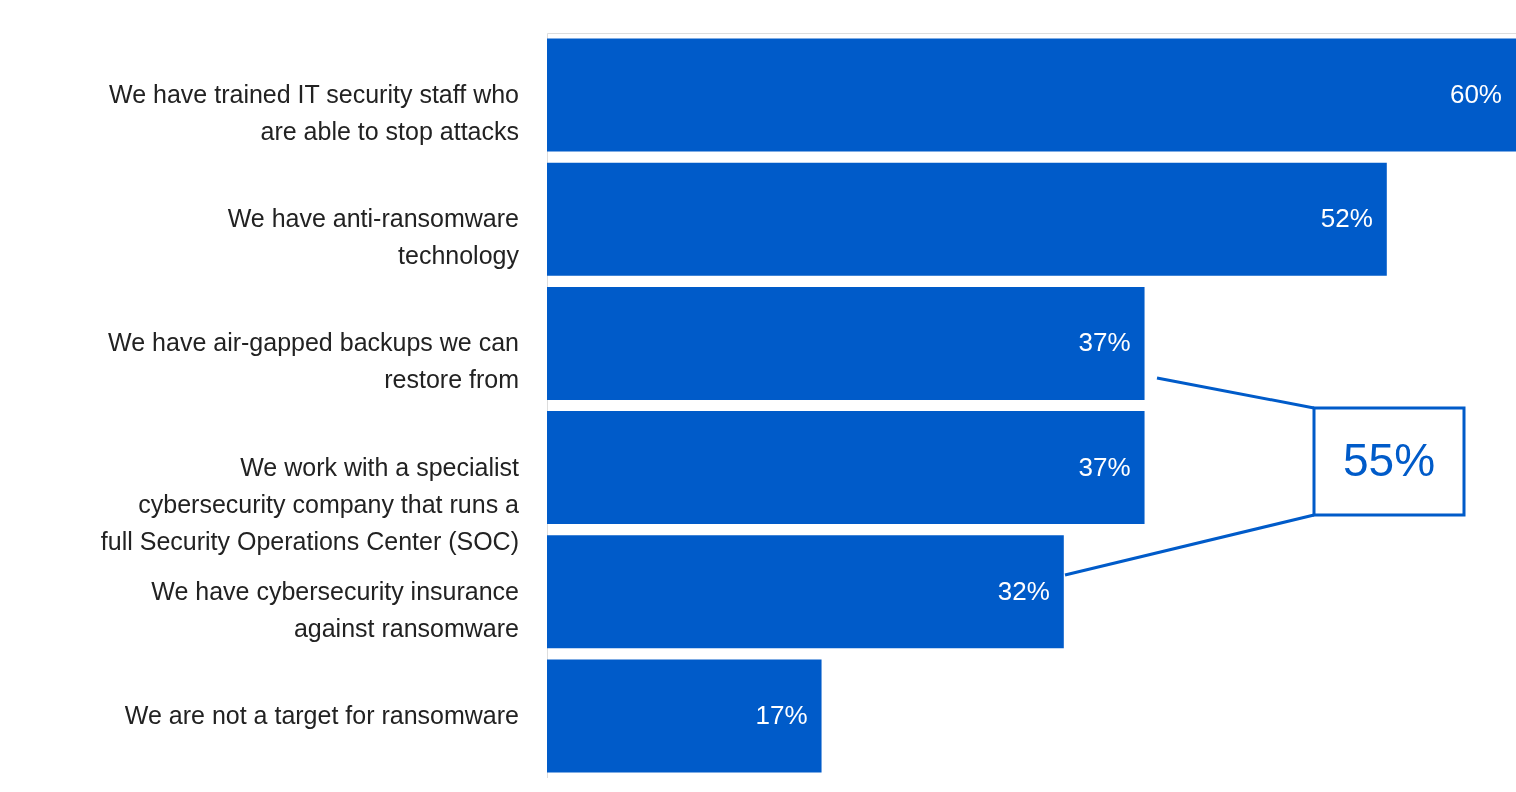 The height and width of the screenshot is (792, 1516). Describe the element at coordinates (781, 714) in the screenshot. I see `data-label: 17%` at that location.